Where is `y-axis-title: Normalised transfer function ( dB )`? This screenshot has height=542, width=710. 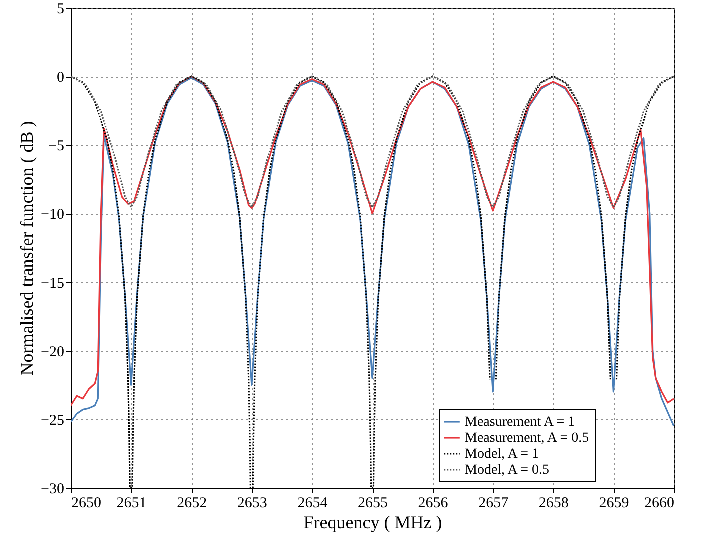 y-axis-title: Normalised transfer function ( dB ) is located at coordinates (27, 248).